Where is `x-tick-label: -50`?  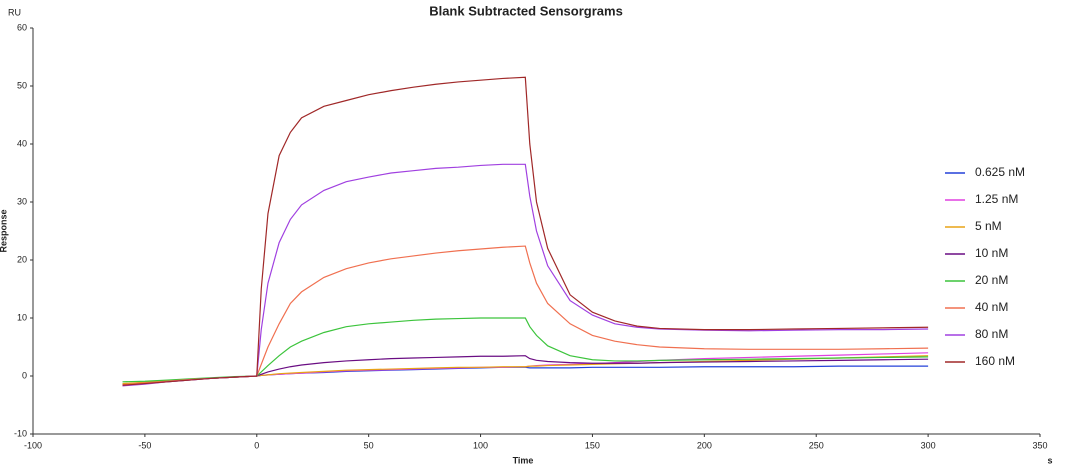 x-tick-label: -50 is located at coordinates (144, 445).